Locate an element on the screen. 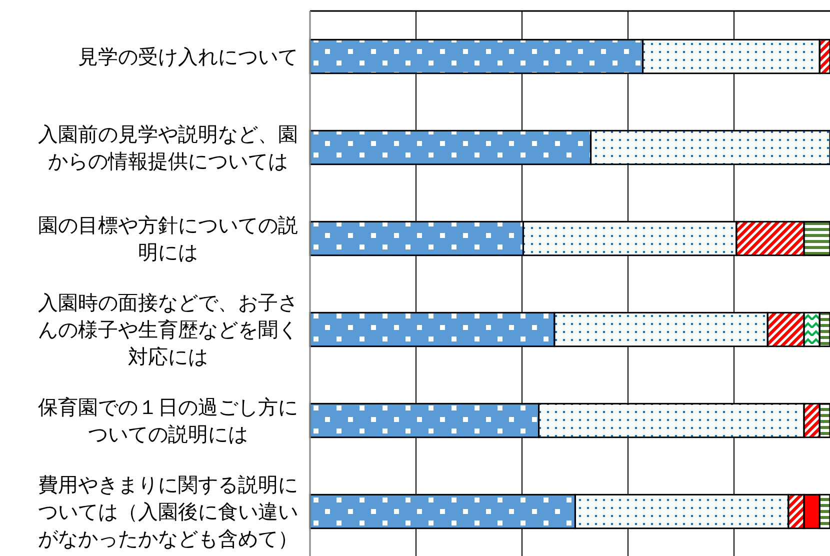  y-tick-label: 見学の受け入れについて is located at coordinates (188, 56).